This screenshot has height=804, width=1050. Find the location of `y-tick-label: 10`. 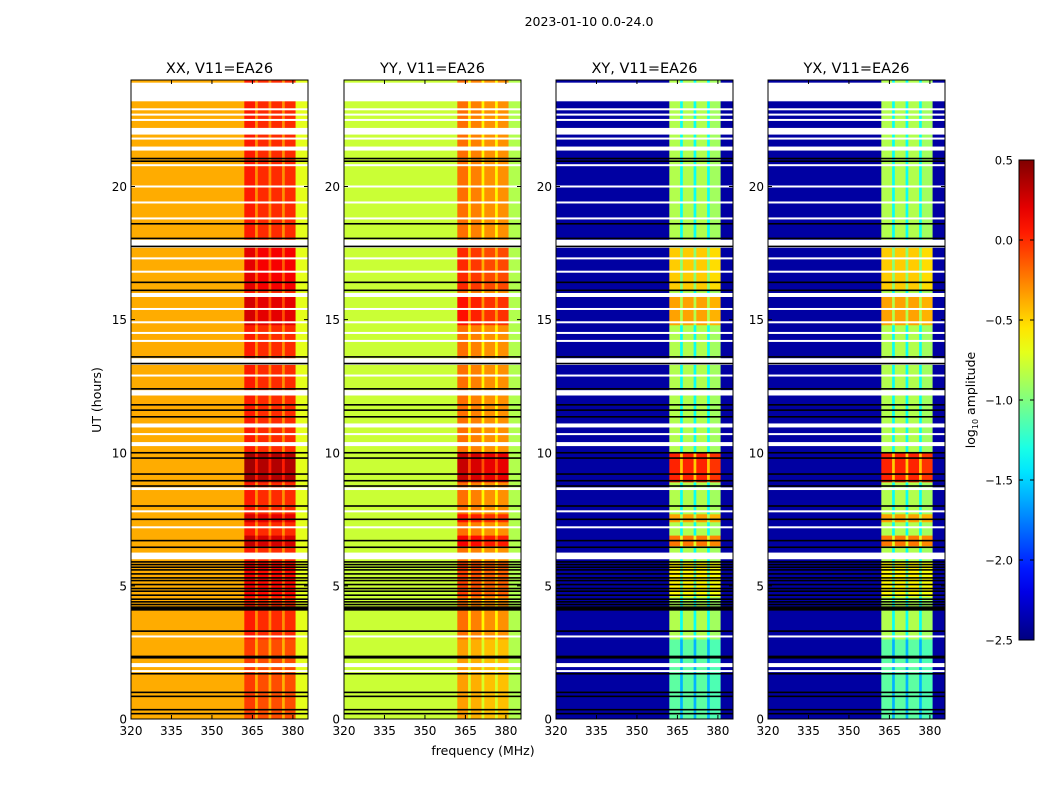

y-tick-label: 10 is located at coordinates (119, 453).